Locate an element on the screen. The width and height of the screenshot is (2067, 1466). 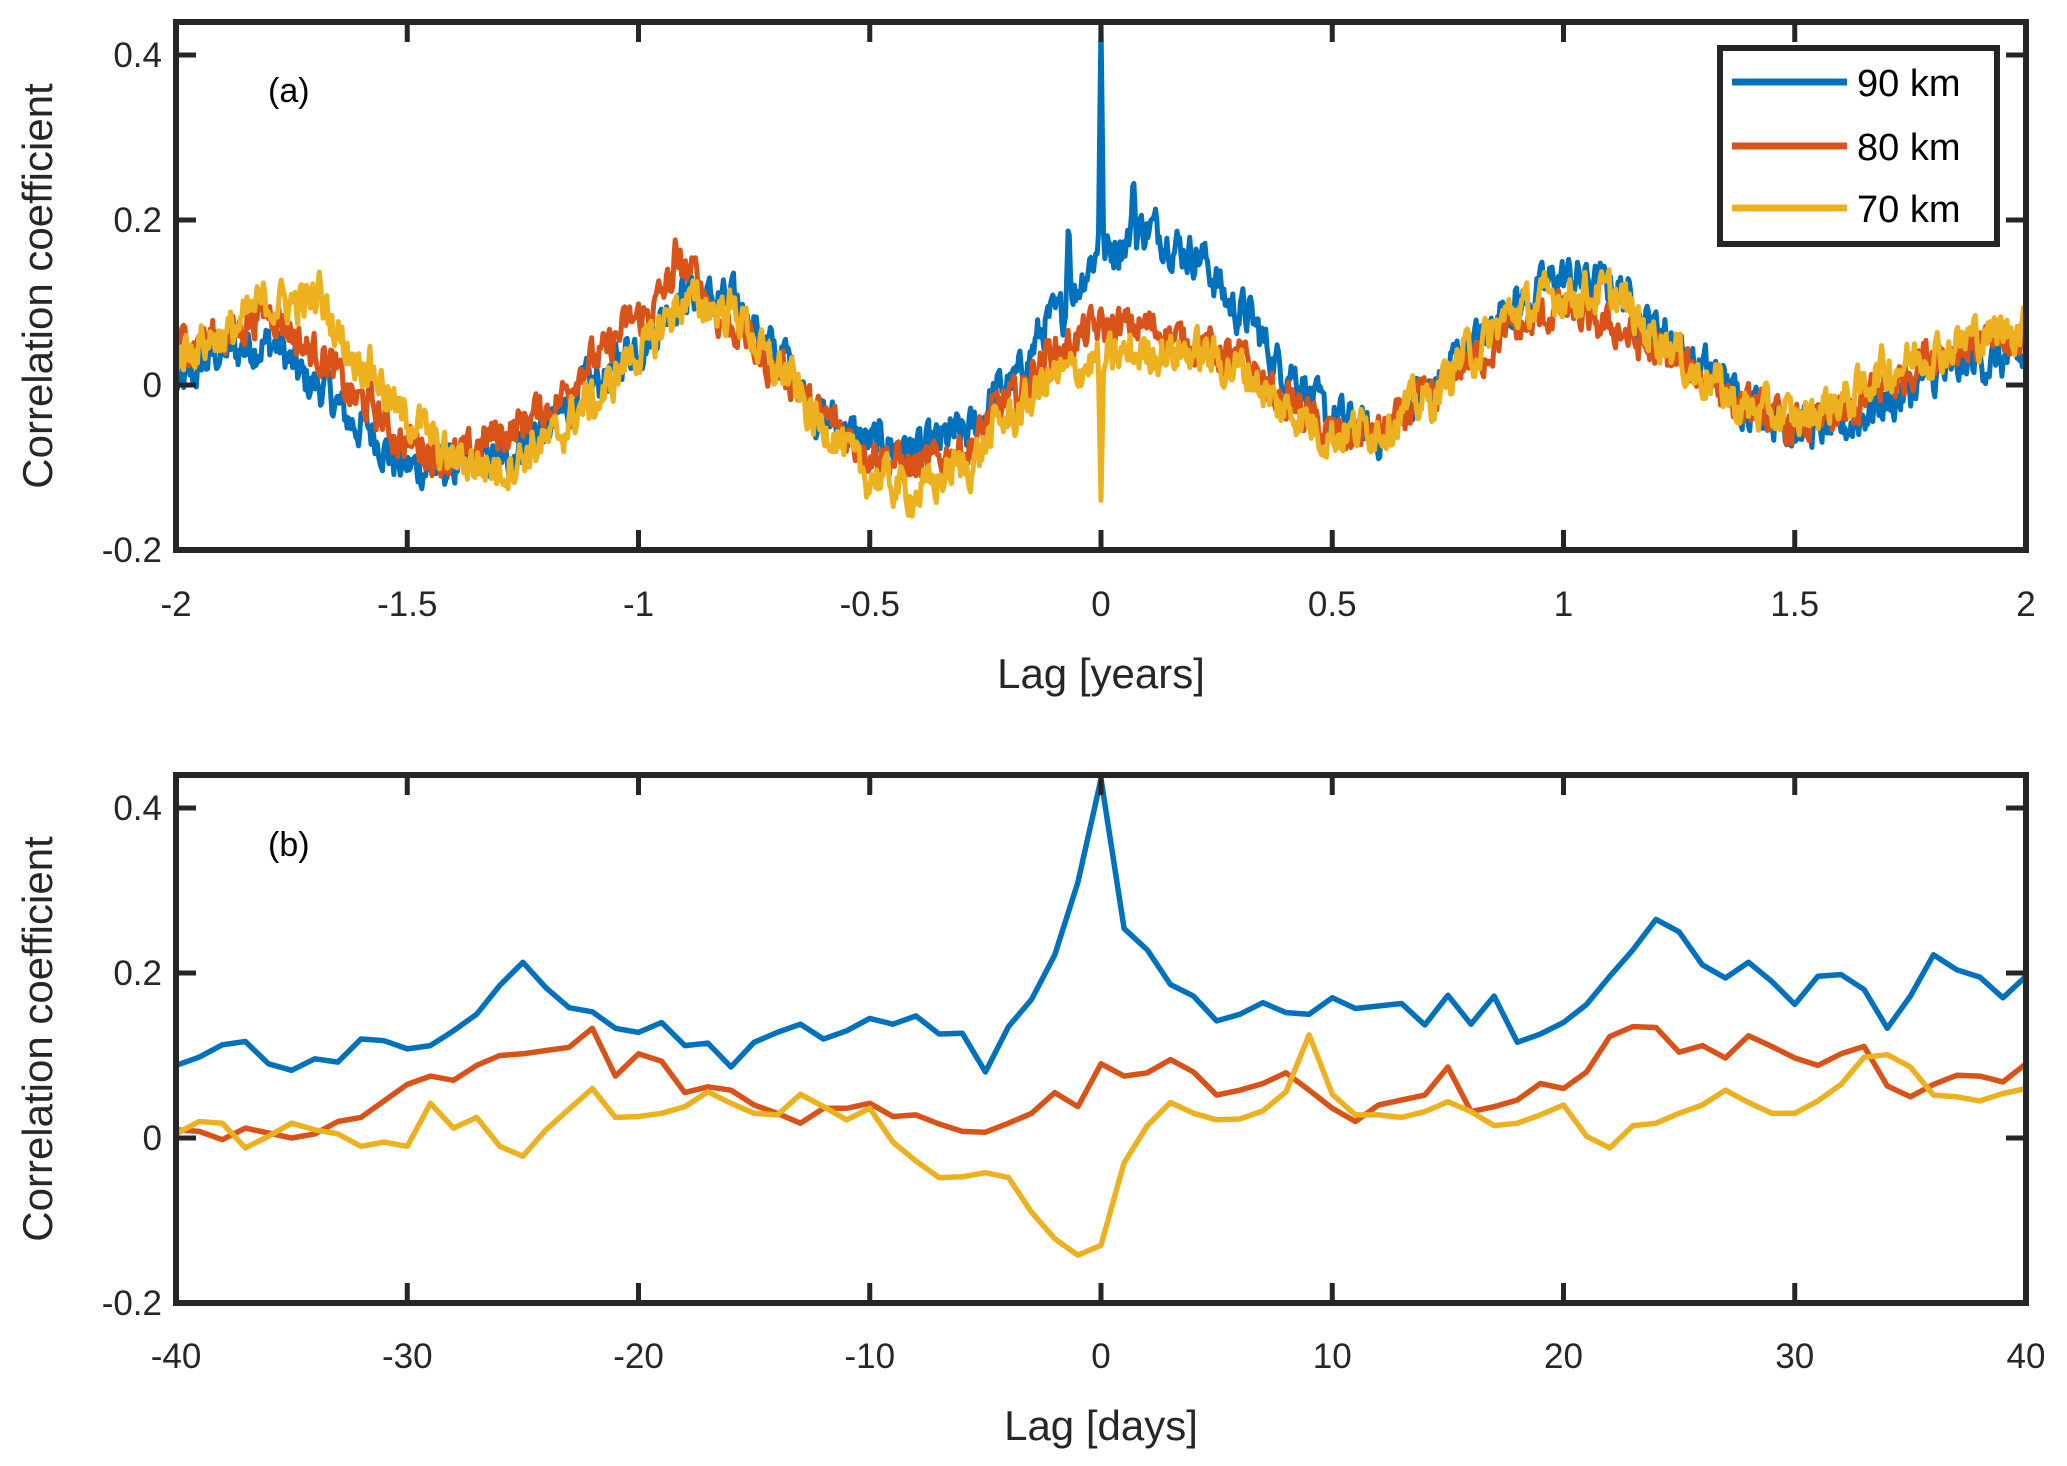
x-tick-label: 20 is located at coordinates (1563, 1356).